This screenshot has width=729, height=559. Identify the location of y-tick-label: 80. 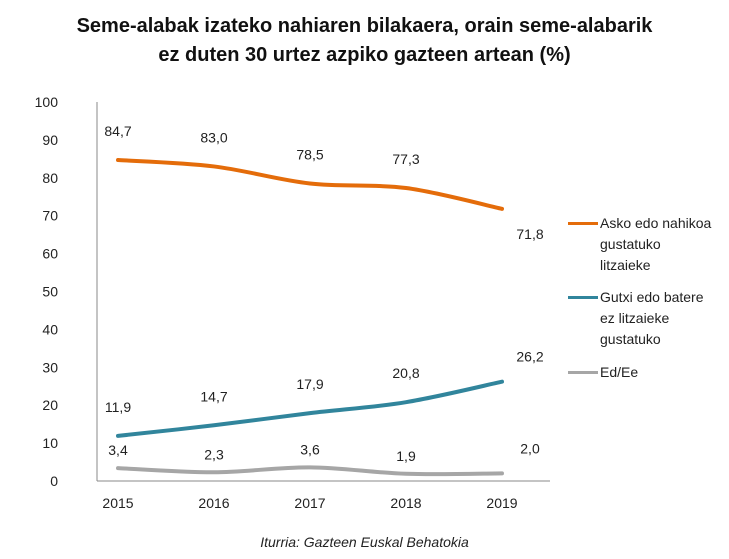
(50, 178).